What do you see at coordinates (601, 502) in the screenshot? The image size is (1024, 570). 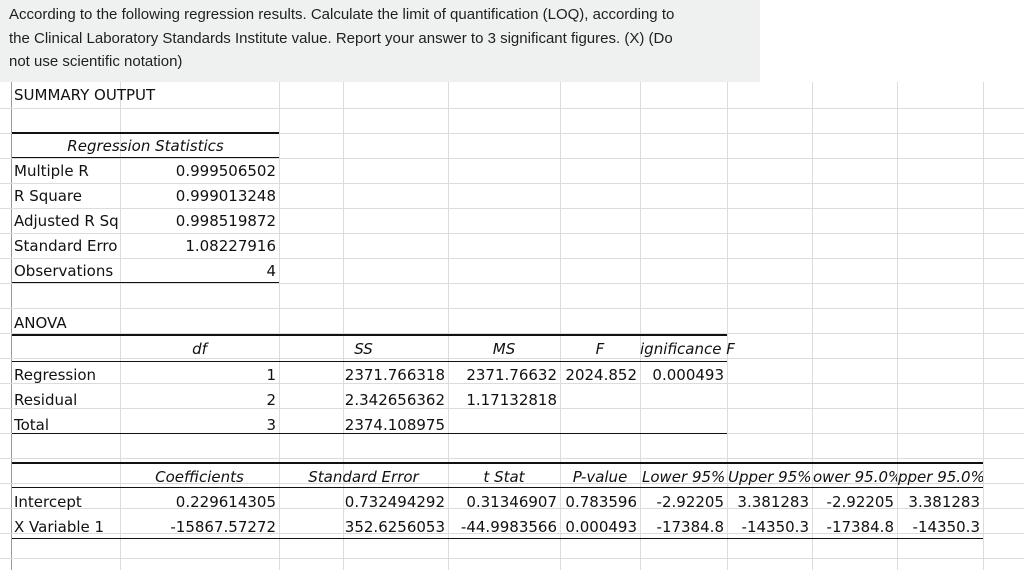 I see `intercept-p-value: 0.783596` at bounding box center [601, 502].